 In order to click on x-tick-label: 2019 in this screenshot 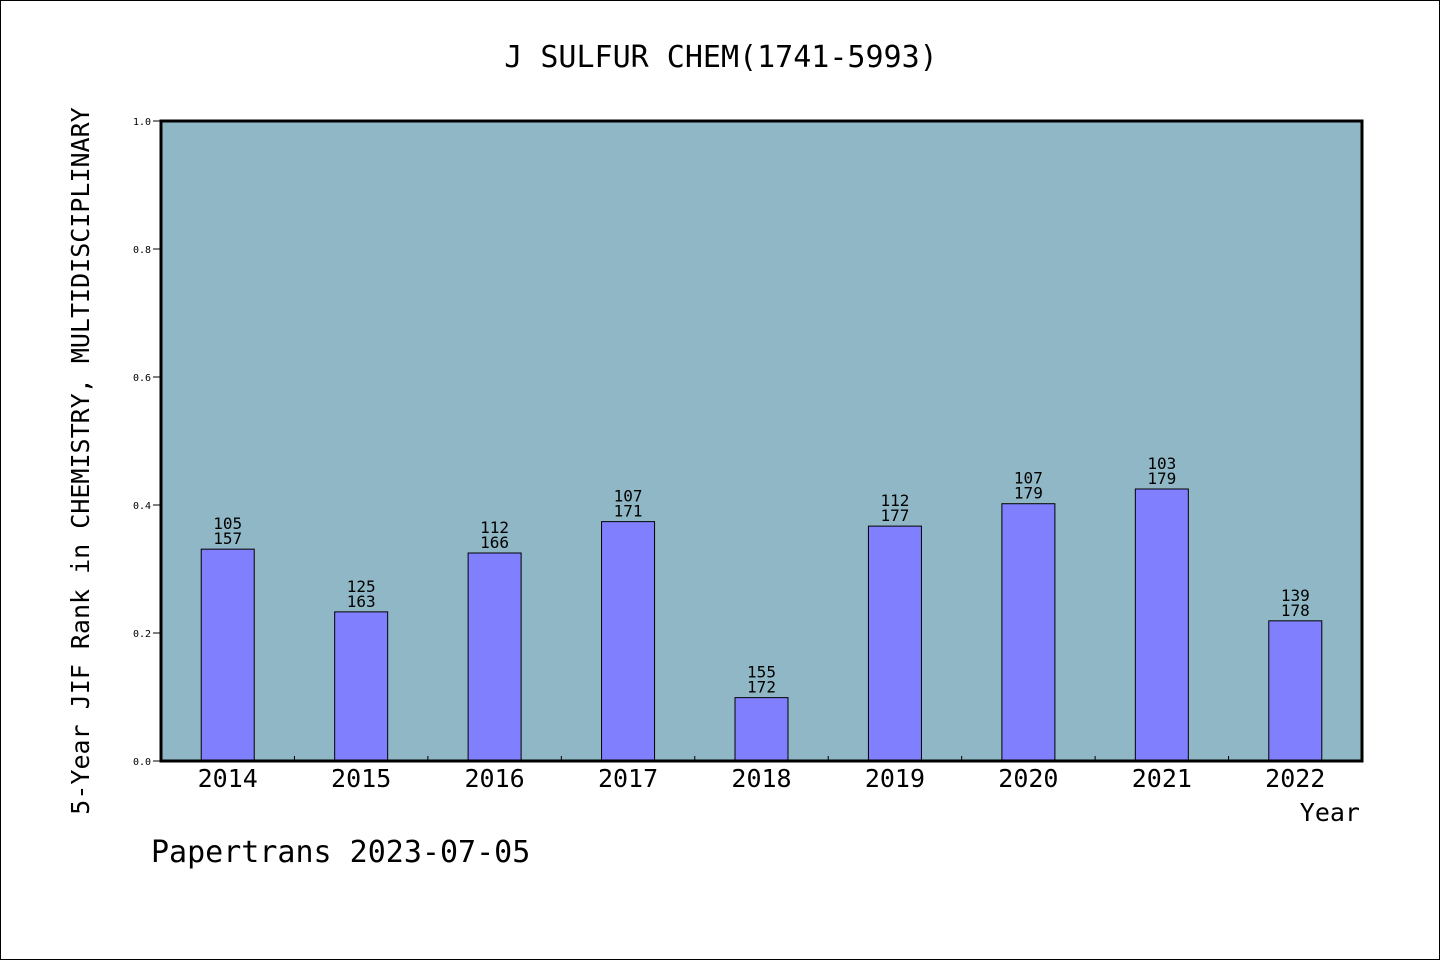, I will do `click(895, 778)`.